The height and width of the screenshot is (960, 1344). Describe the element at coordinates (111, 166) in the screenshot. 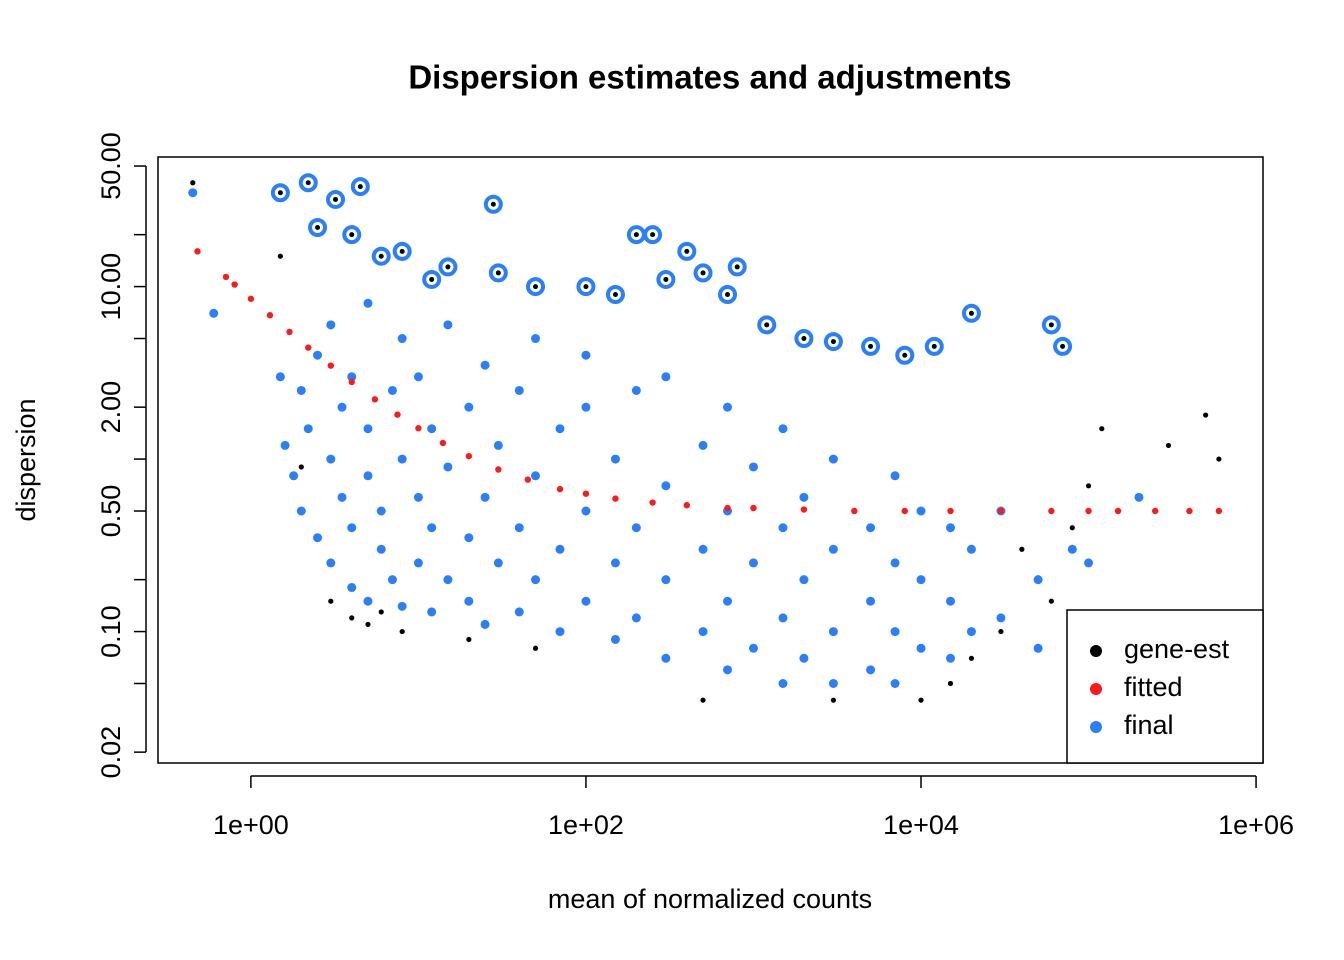

I see `y-tick-label: 50.00` at that location.